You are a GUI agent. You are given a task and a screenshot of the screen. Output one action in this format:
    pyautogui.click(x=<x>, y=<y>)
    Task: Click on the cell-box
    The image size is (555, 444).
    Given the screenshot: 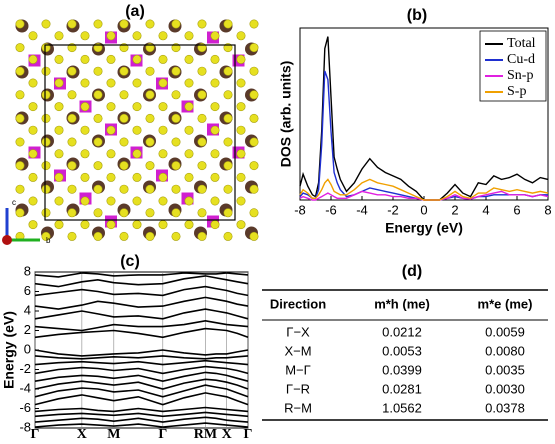 What is the action you would take?
    pyautogui.click(x=140, y=132)
    